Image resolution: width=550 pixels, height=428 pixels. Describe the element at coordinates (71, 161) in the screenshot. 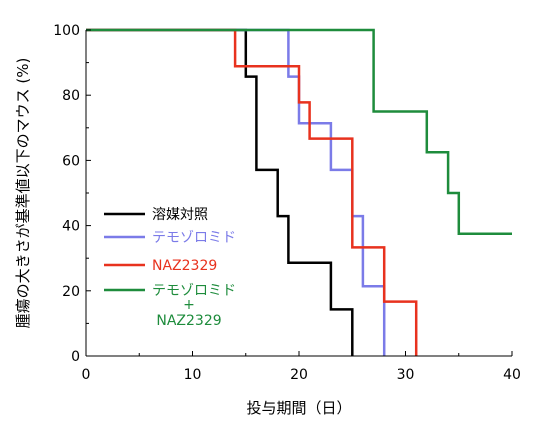

I see `y-tick-label: 60` at that location.